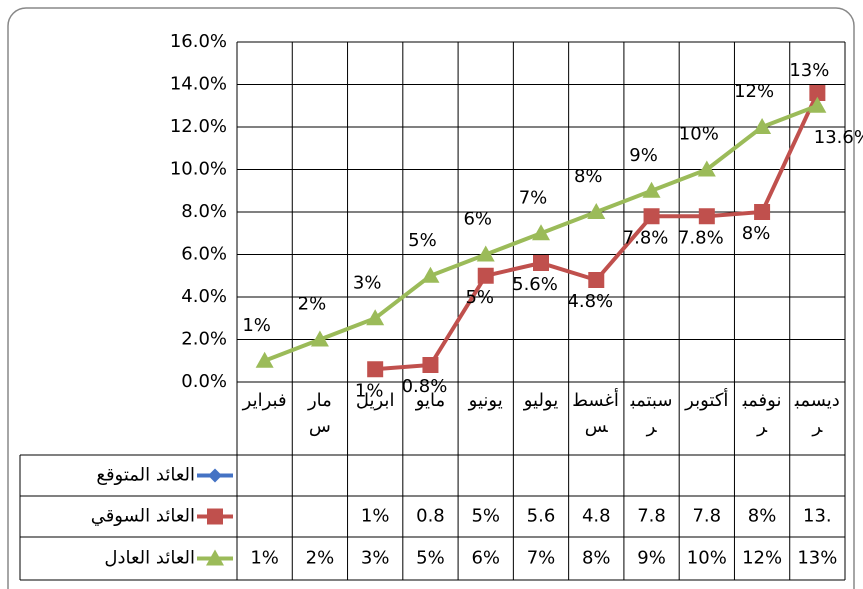 Image resolution: width=863 pixels, height=589 pixels. What do you see at coordinates (596, 516) in the screenshot?
I see `table-cell: 4.8` at bounding box center [596, 516].